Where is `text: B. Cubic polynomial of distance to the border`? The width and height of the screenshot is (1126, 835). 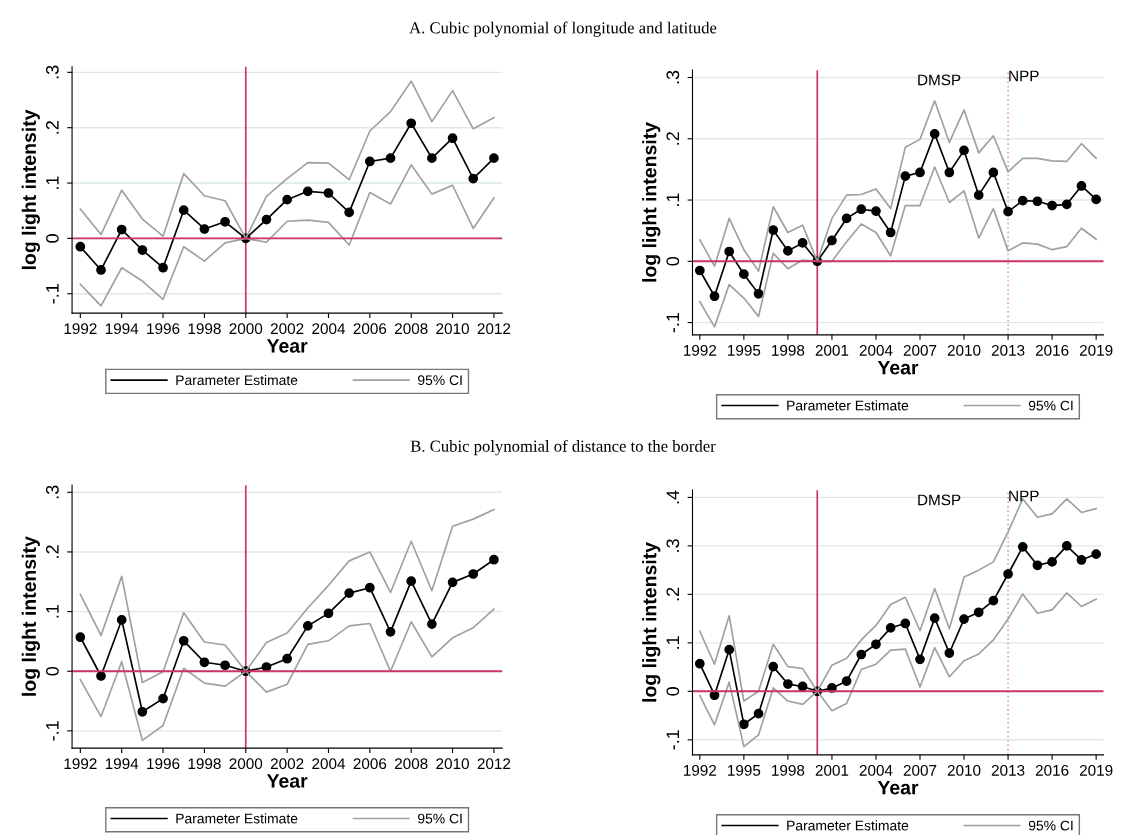 text: B. Cubic polynomial of distance to the border is located at coordinates (563, 447).